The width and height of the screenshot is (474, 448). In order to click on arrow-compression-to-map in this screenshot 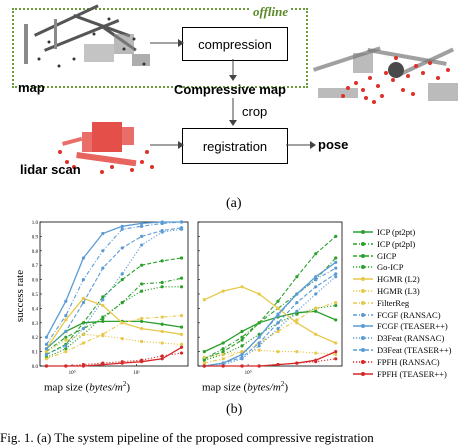, I will do `click(233, 70)`.